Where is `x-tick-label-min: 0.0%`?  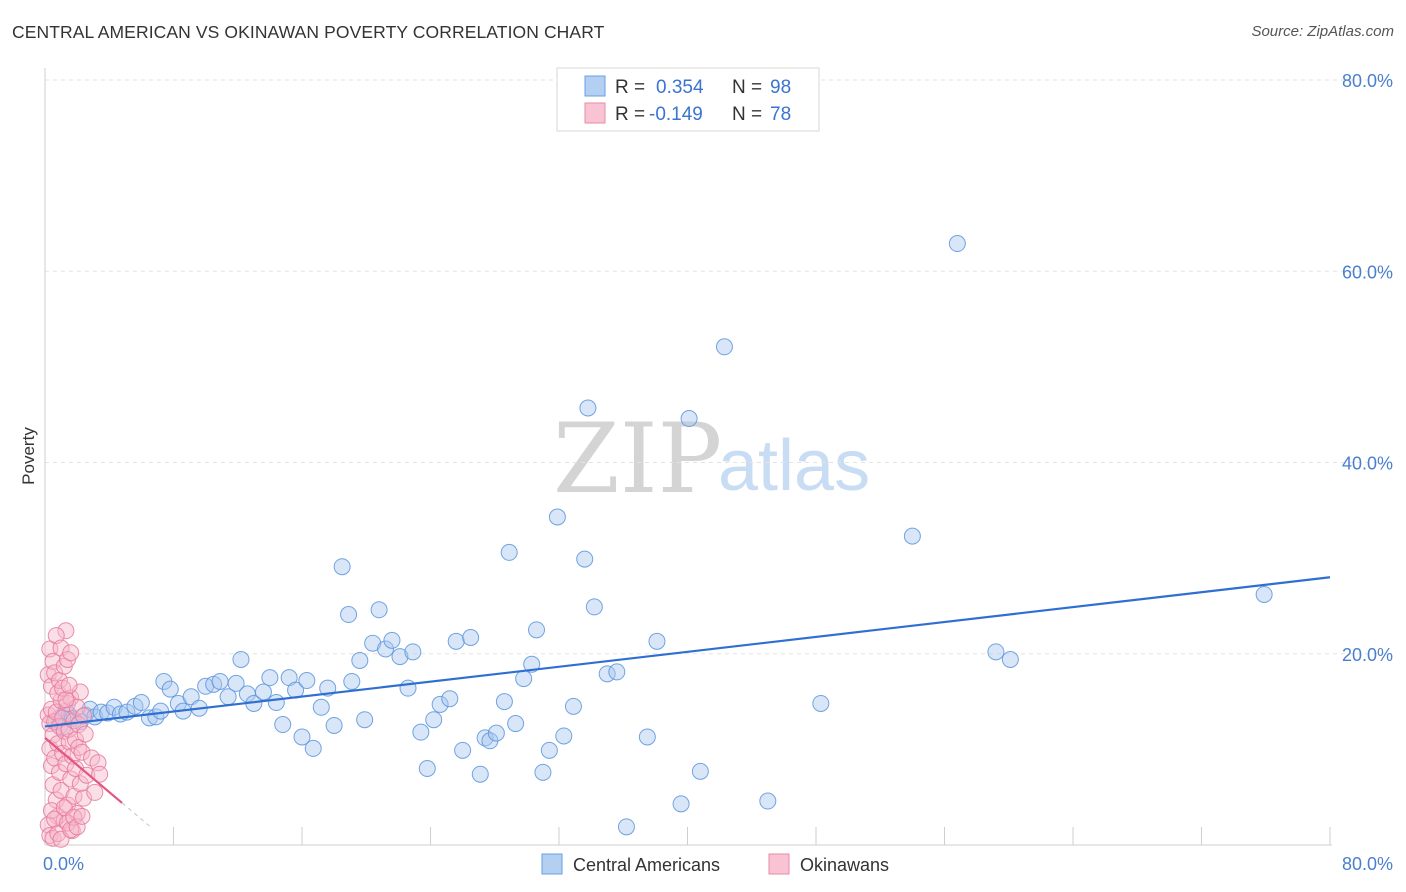 x-tick-label-min: 0.0% is located at coordinates (63, 864).